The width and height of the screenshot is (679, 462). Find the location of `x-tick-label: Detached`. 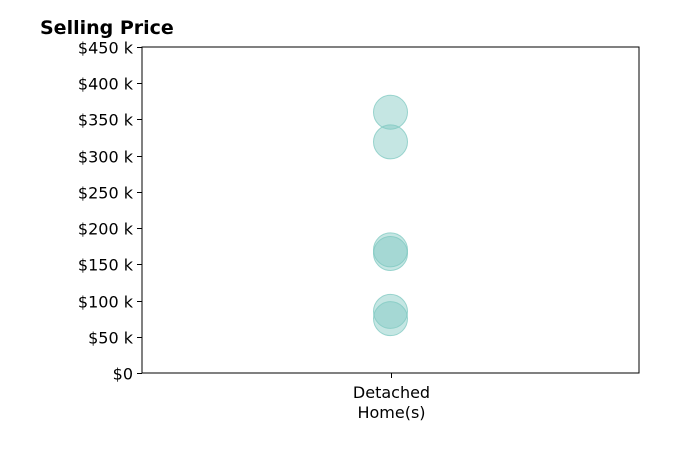

x-tick-label: Detached is located at coordinates (391, 392).